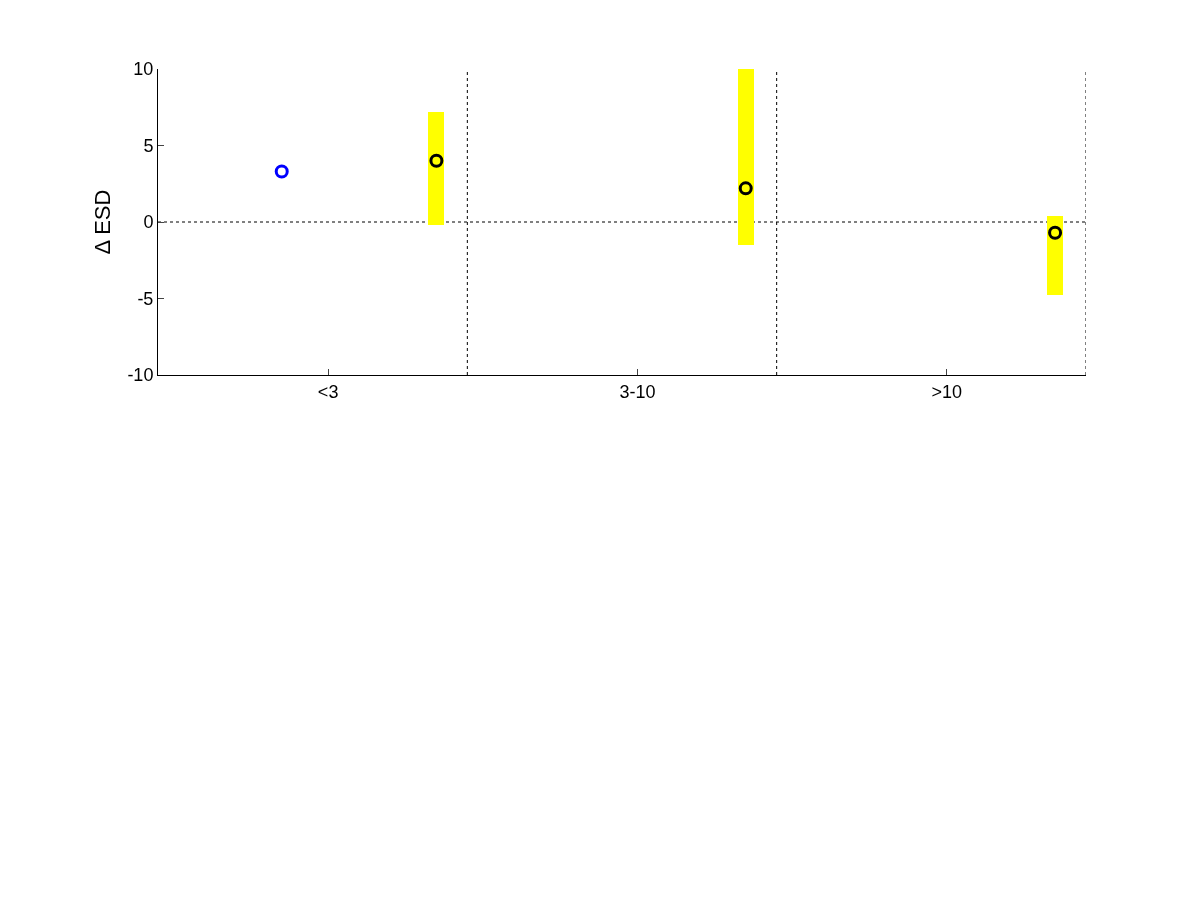 The height and width of the screenshot is (900, 1200). I want to click on y-tick-label: 10, so click(143, 69).